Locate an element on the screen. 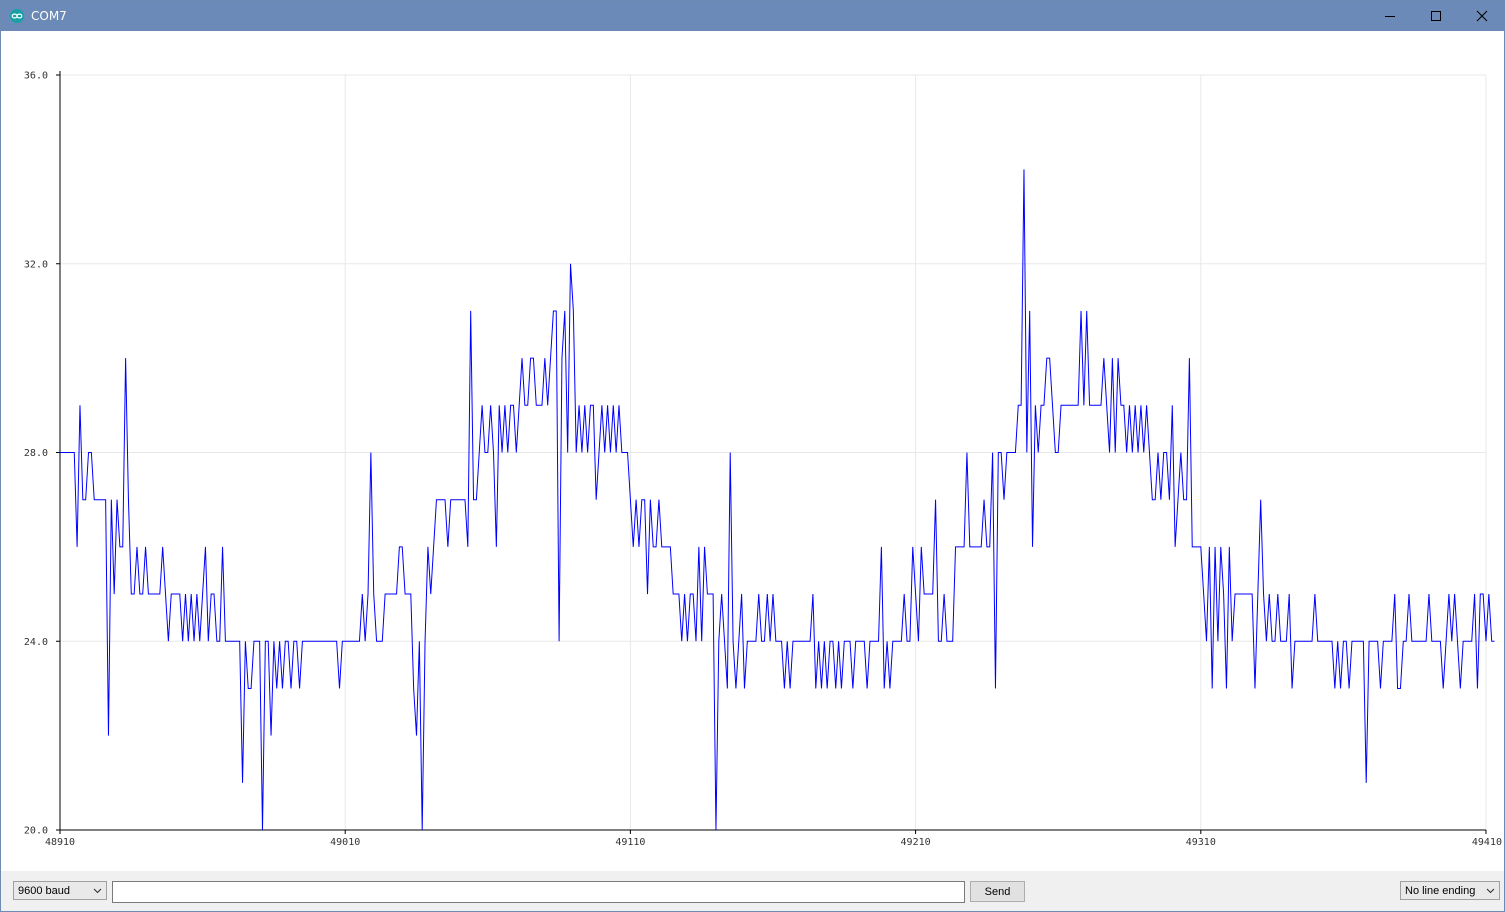  window-title: COM7 is located at coordinates (49, 16).